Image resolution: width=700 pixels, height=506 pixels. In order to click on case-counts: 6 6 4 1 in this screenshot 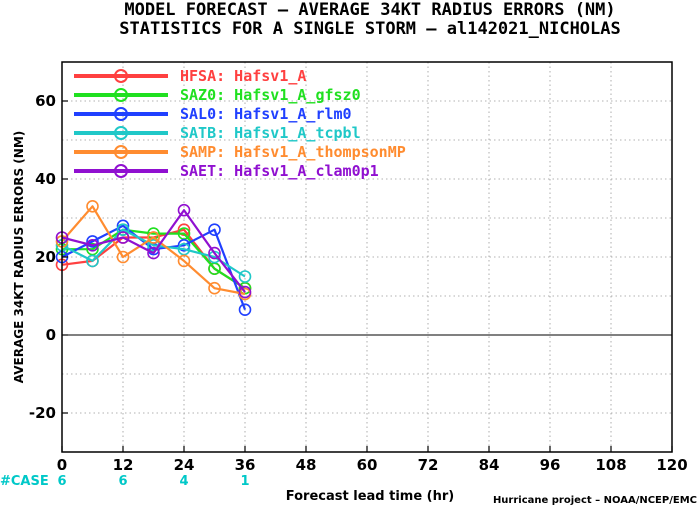, I will do `click(153, 481)`.